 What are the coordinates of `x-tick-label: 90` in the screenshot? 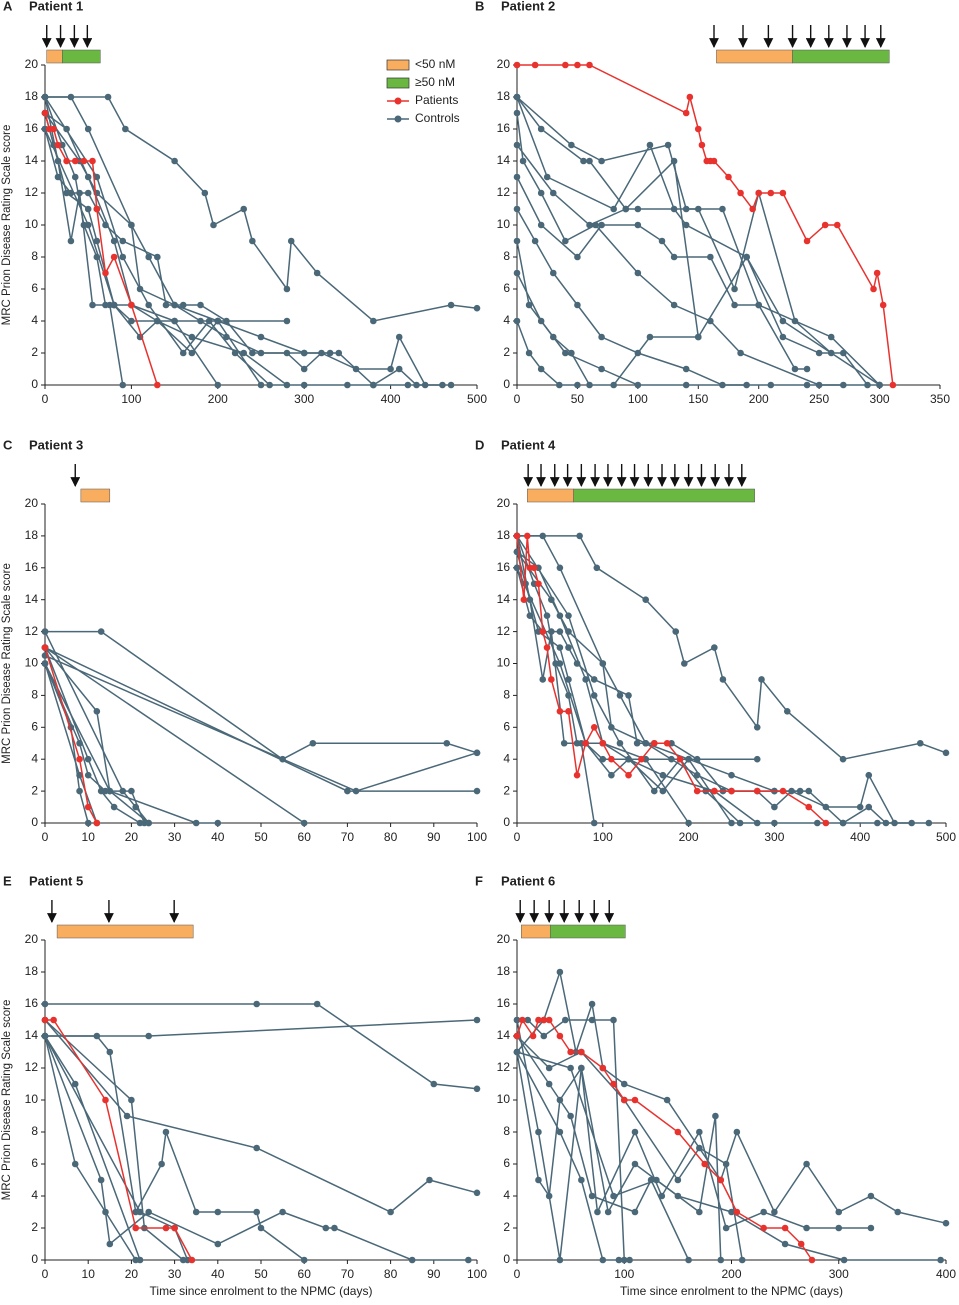 It's located at (434, 1274).